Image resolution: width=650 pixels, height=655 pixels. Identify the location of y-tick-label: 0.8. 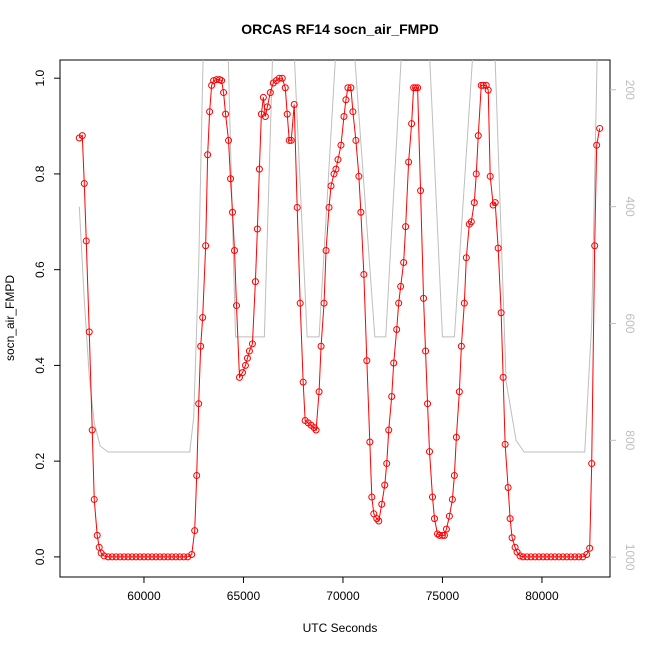
(40, 173).